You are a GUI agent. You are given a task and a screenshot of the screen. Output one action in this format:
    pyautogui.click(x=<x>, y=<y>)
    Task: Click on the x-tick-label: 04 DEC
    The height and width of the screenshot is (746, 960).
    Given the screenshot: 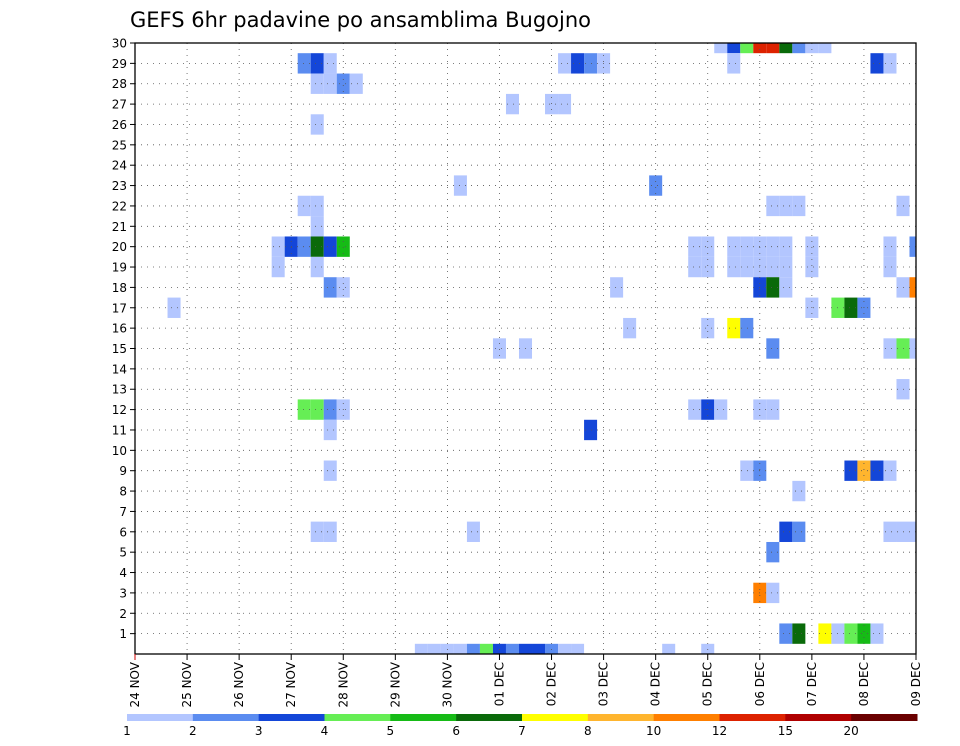 What is the action you would take?
    pyautogui.click(x=656, y=684)
    